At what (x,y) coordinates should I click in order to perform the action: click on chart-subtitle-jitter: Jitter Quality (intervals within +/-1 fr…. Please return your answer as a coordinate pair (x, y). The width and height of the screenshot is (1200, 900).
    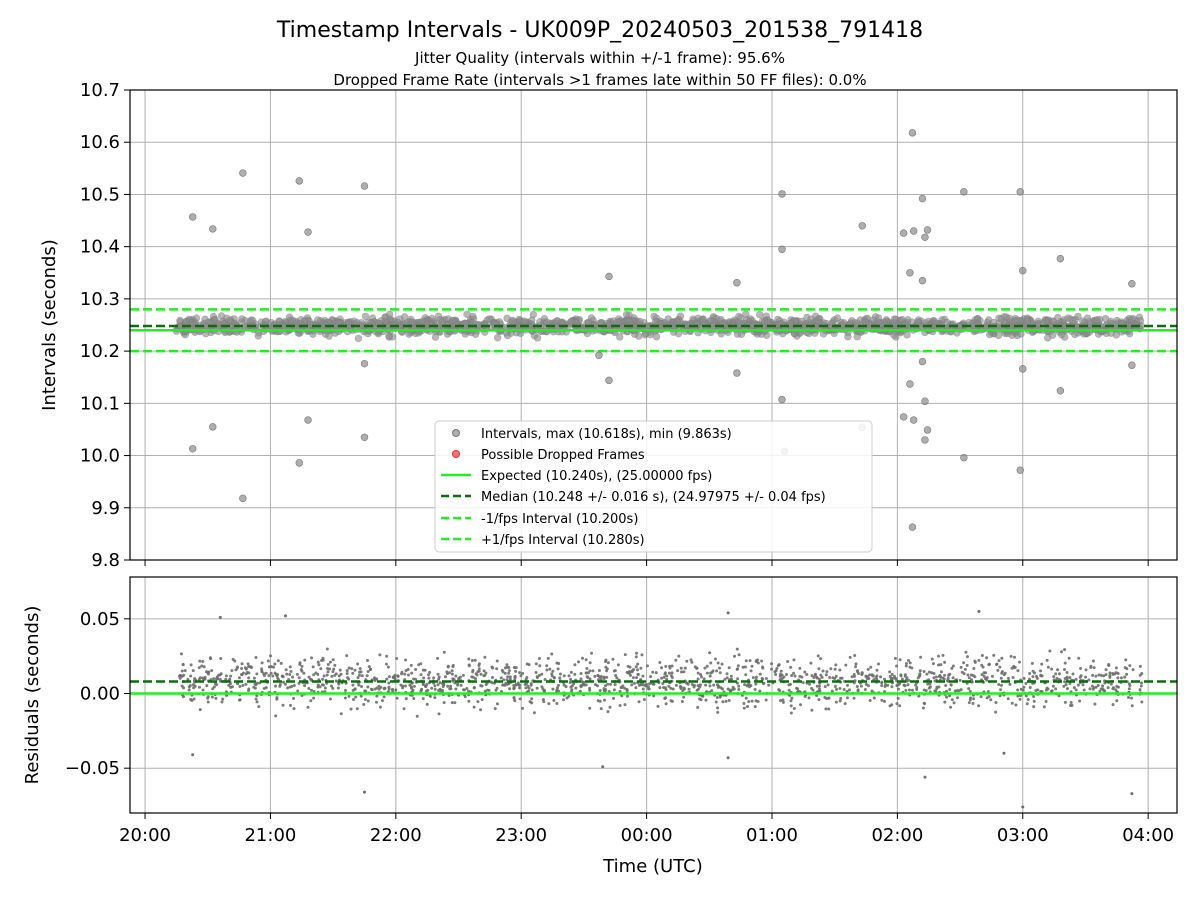
    Looking at the image, I should click on (599, 58).